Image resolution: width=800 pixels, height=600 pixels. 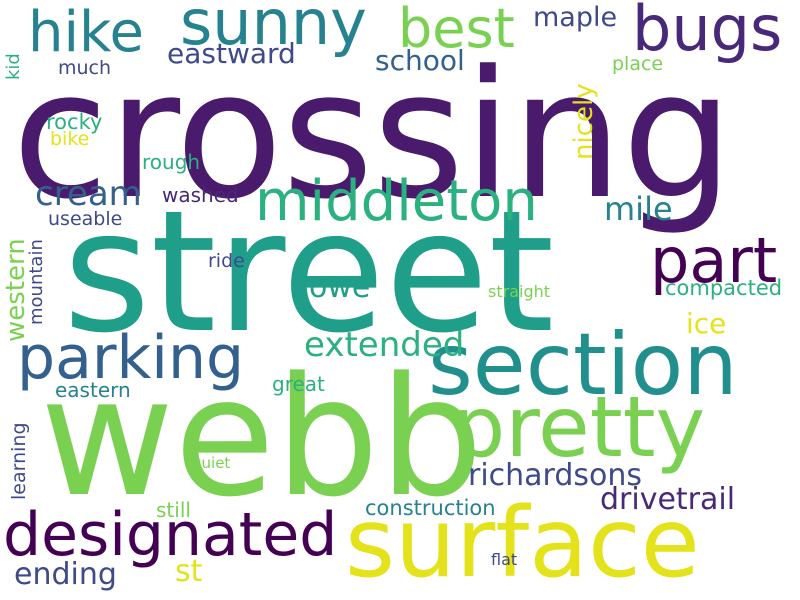 I want to click on word-school: school, so click(x=420, y=60).